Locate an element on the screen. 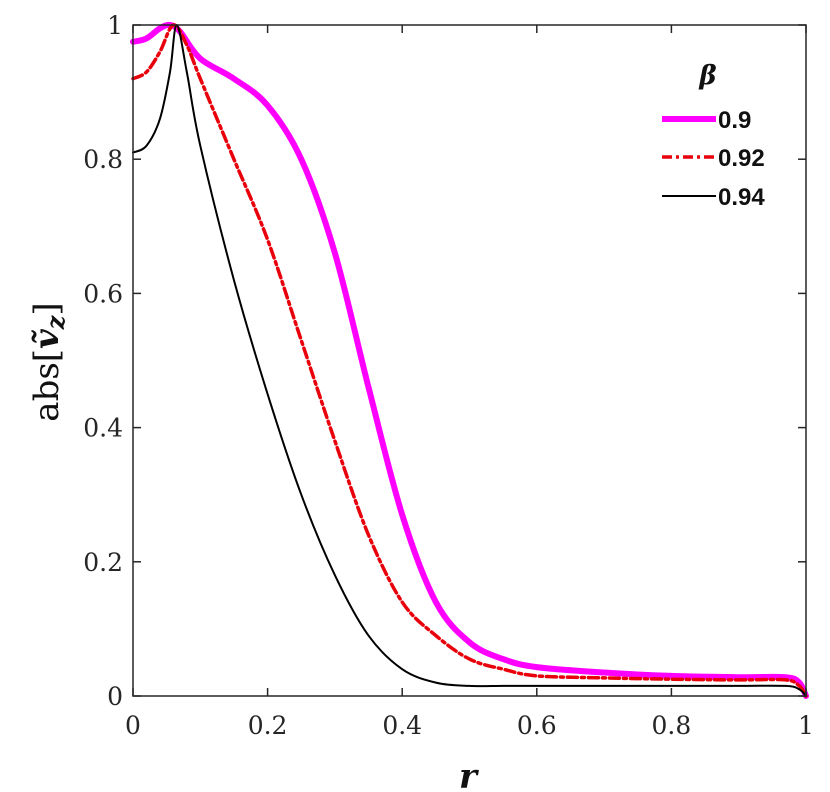 This screenshot has height=792, width=830. x-tick-label: 0.8 is located at coordinates (672, 725).